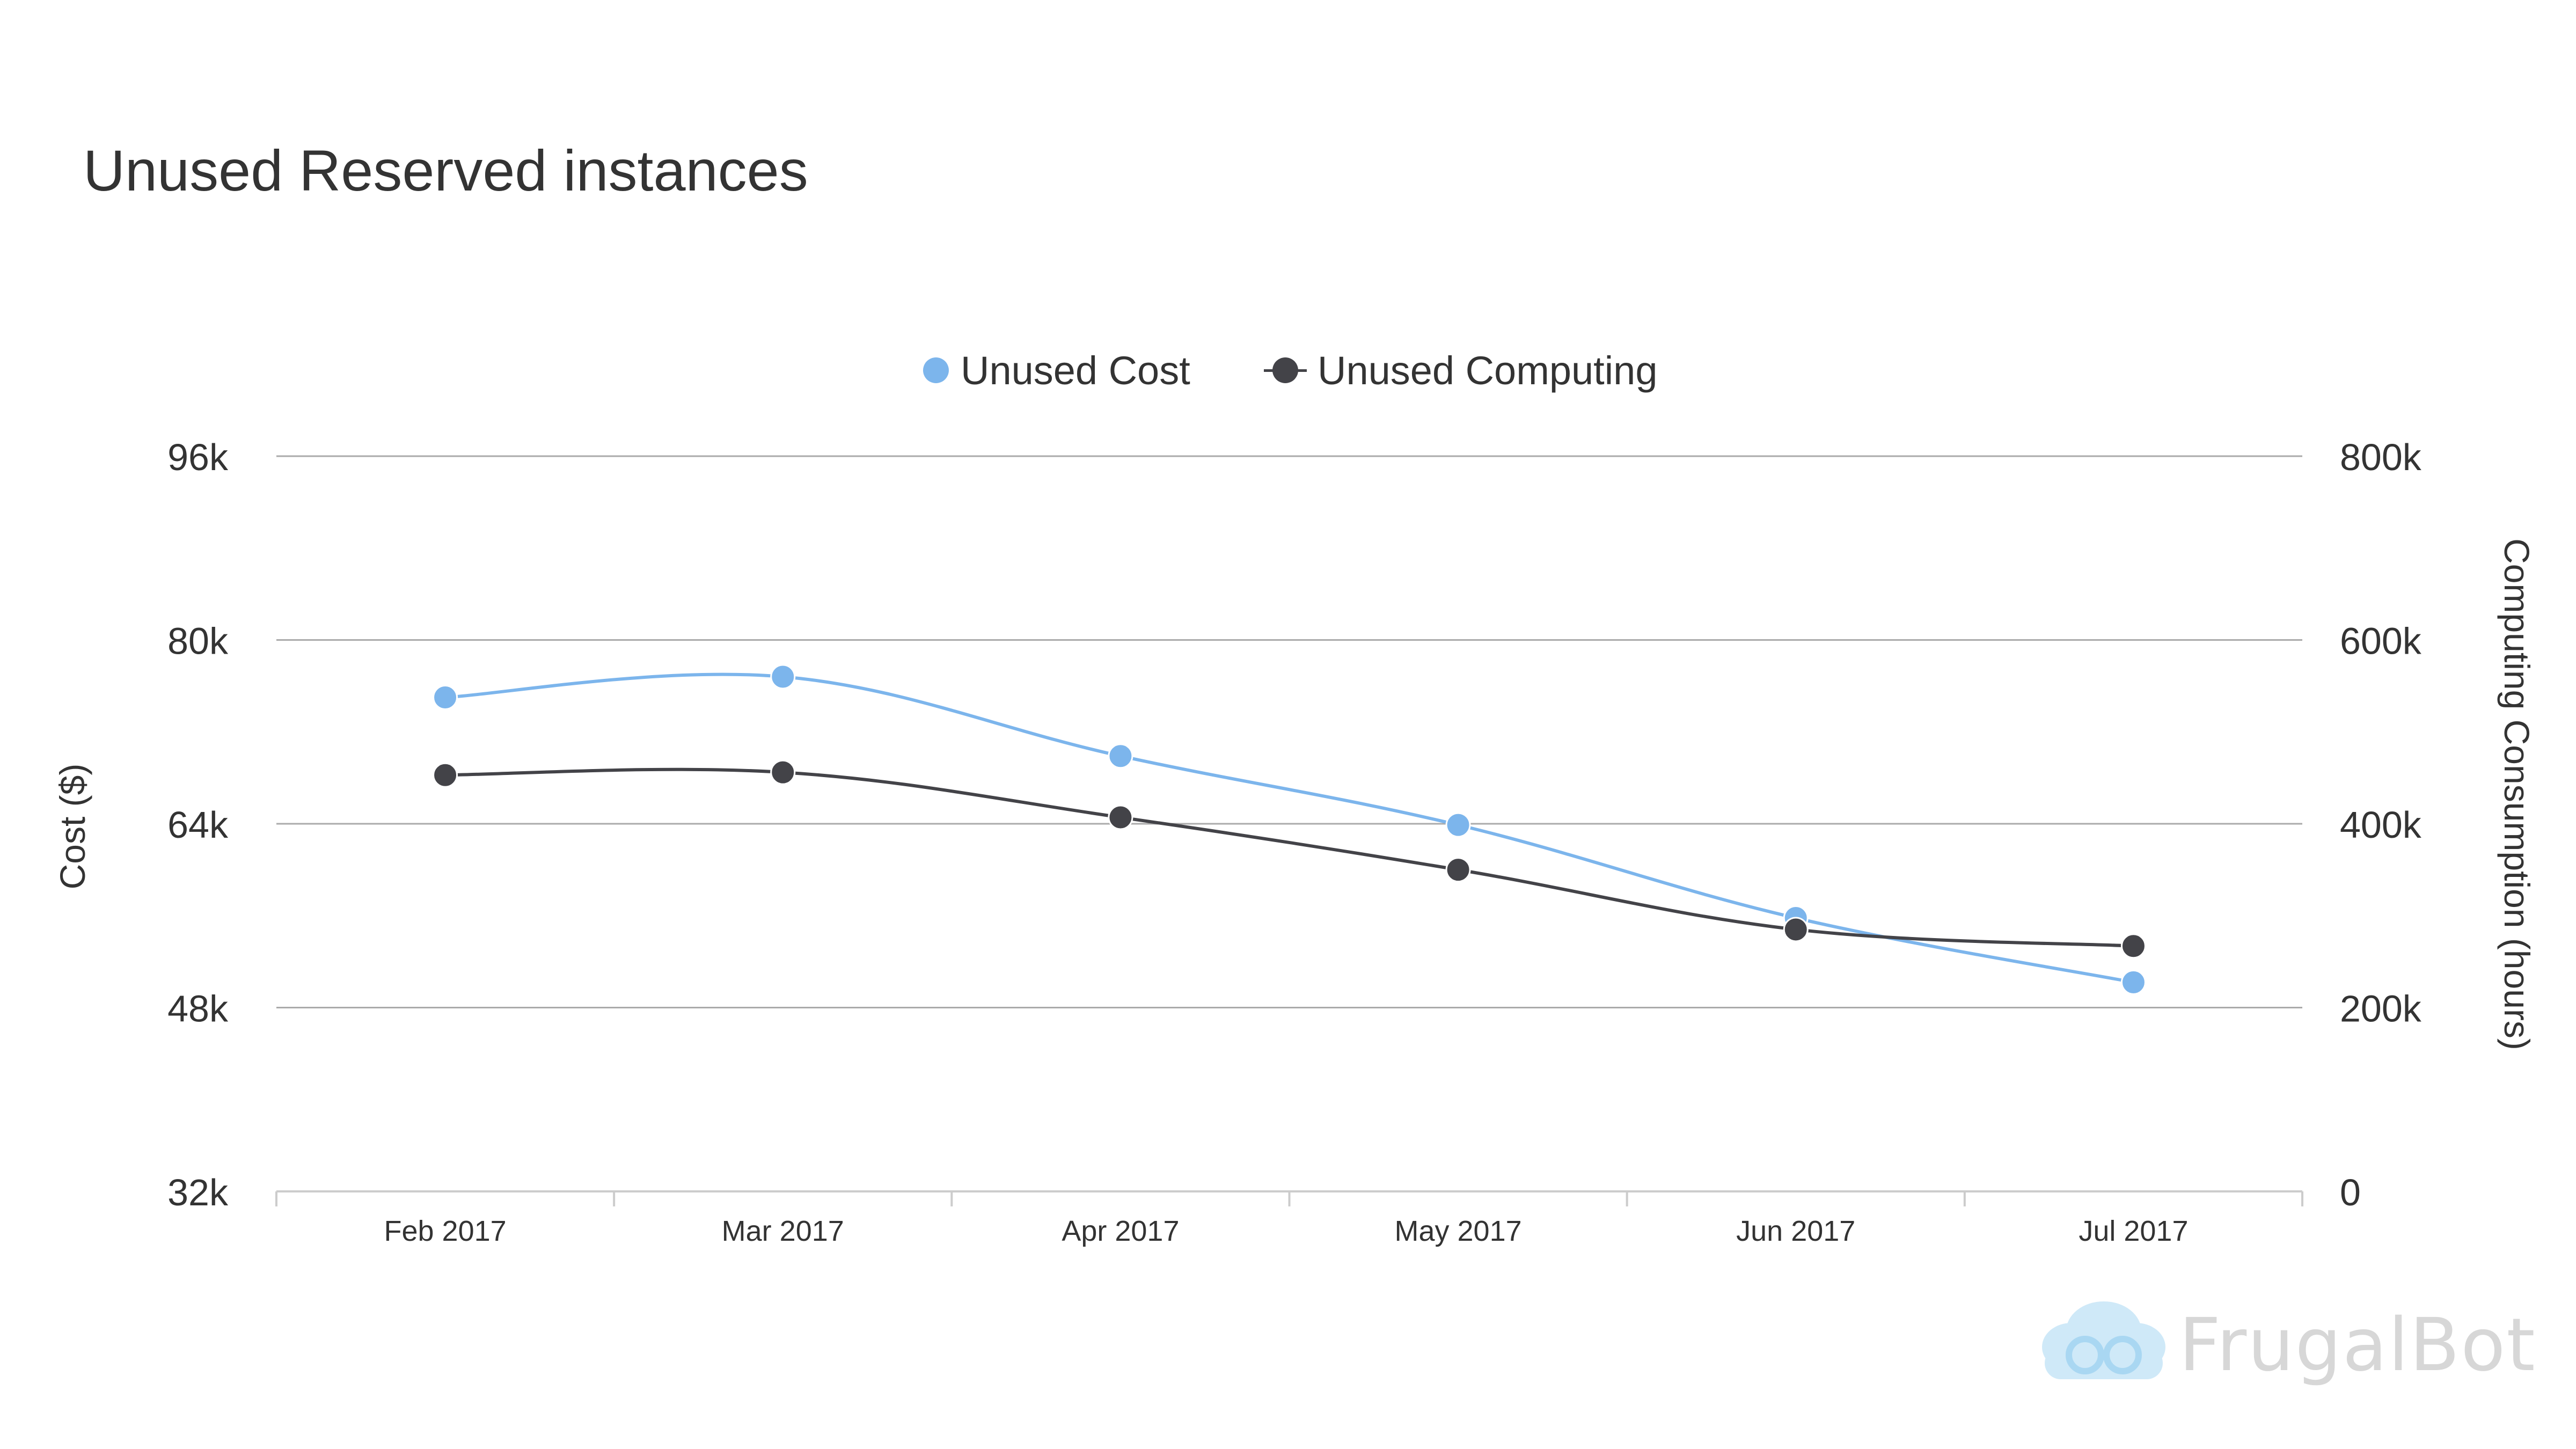 Image resolution: width=2576 pixels, height=1449 pixels. I want to click on y-right-tick-label: 800k, so click(2381, 457).